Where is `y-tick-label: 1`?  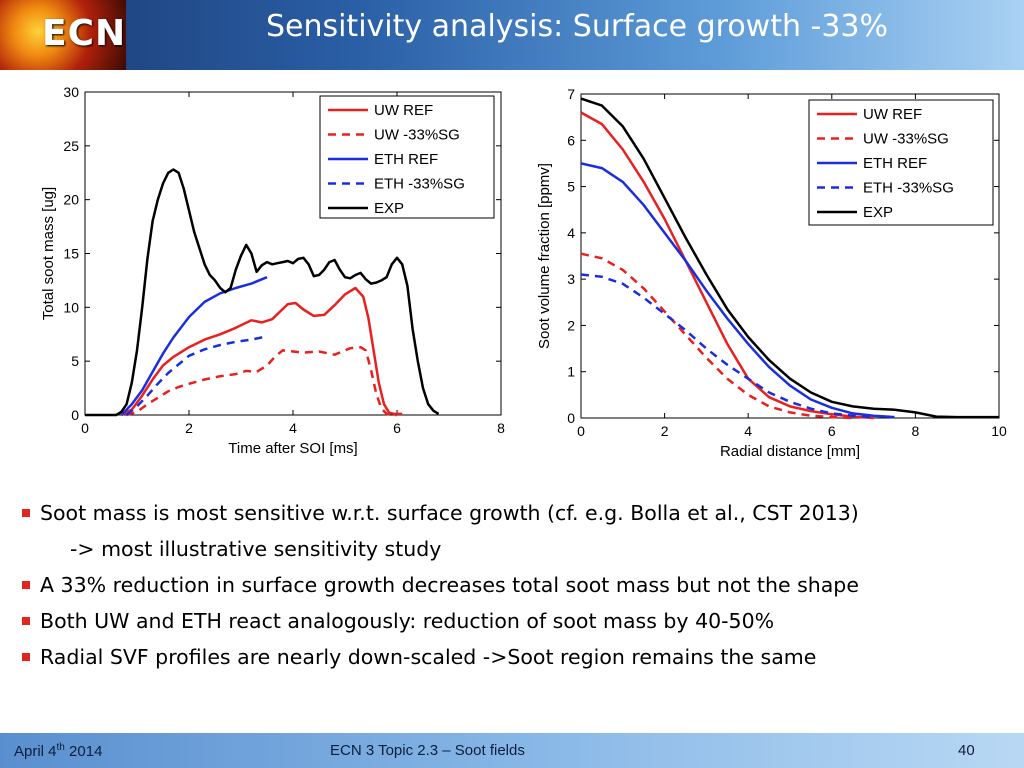 y-tick-label: 1 is located at coordinates (571, 372).